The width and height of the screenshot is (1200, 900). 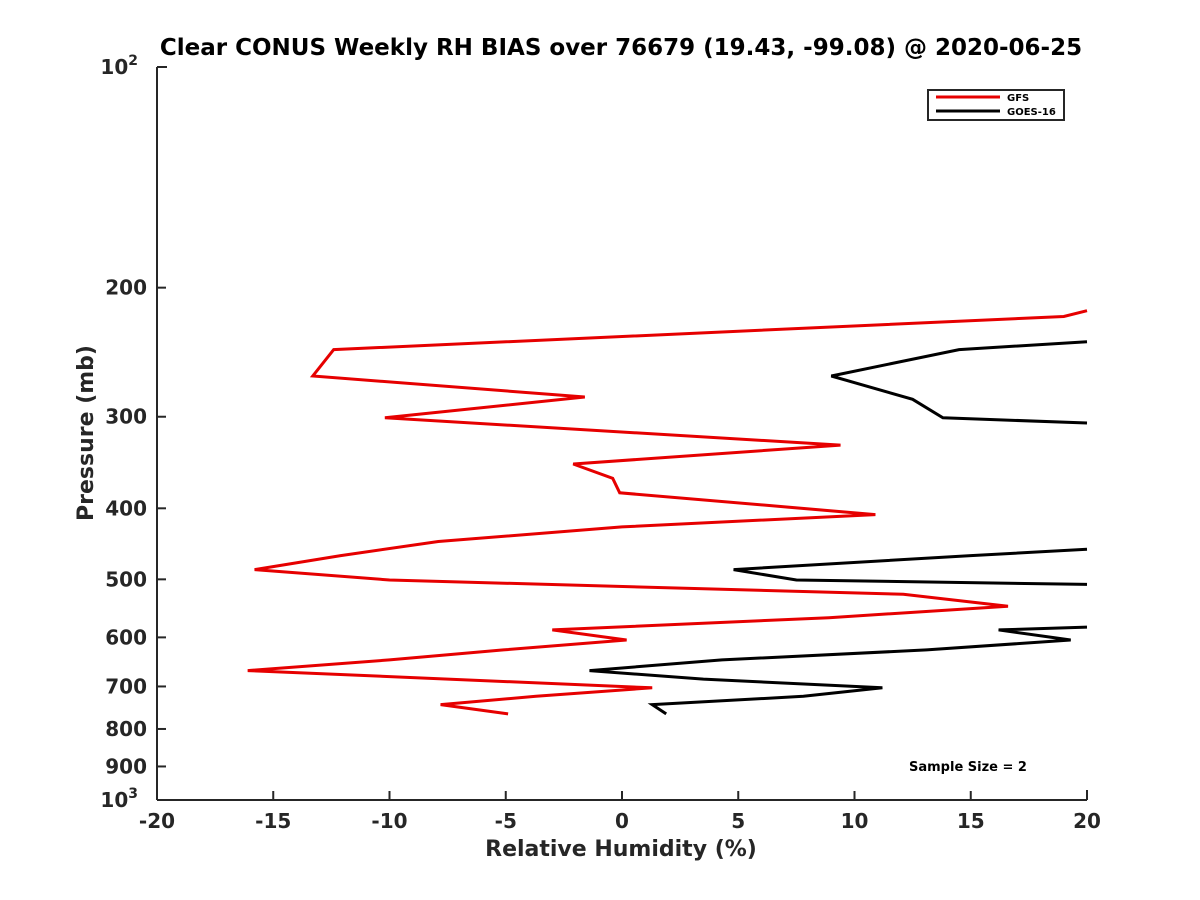 What do you see at coordinates (968, 767) in the screenshot?
I see `sample-size-annotation: Sample Size = 2` at bounding box center [968, 767].